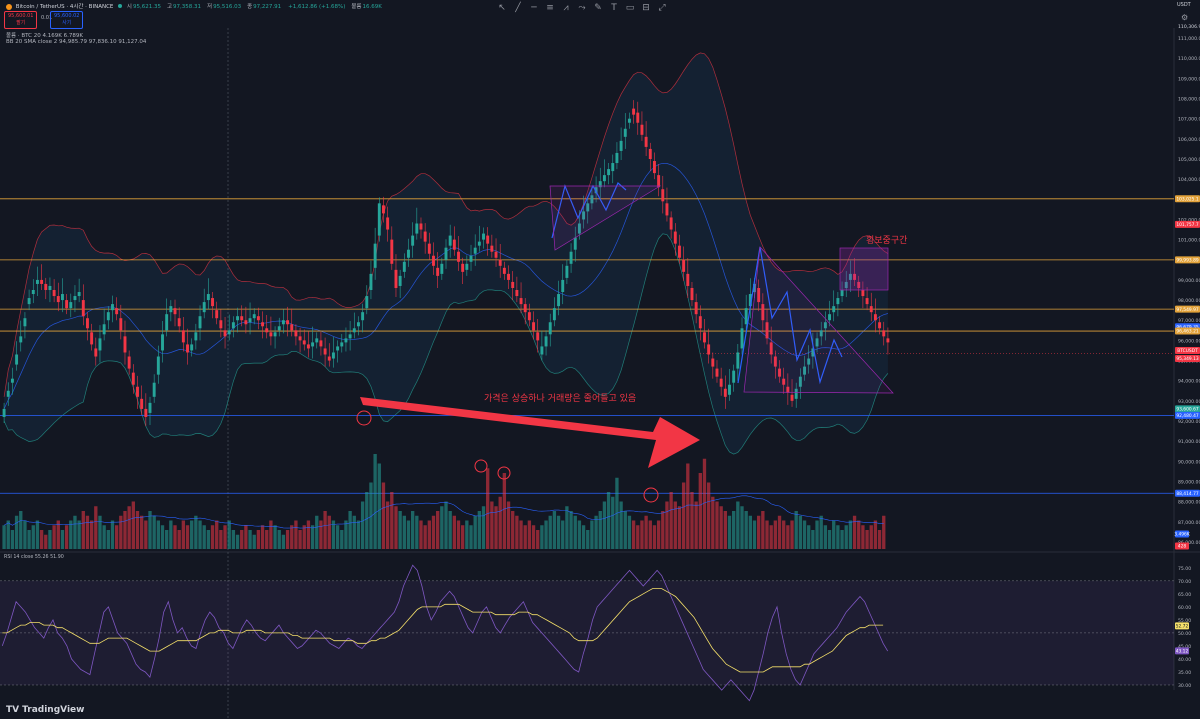  I want to click on currency-label: USDT, so click(1184, 5).